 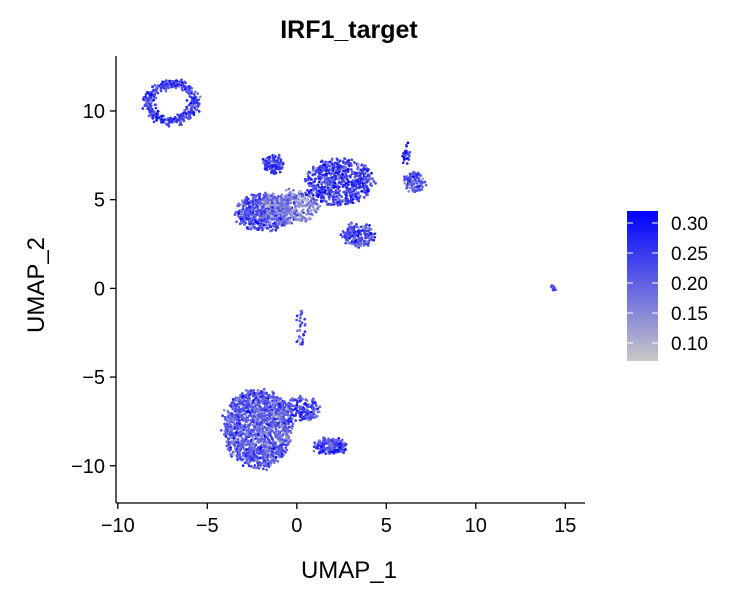 I want to click on y-axis-ticks: −10 −5 0 5 10, so click(x=93, y=289).